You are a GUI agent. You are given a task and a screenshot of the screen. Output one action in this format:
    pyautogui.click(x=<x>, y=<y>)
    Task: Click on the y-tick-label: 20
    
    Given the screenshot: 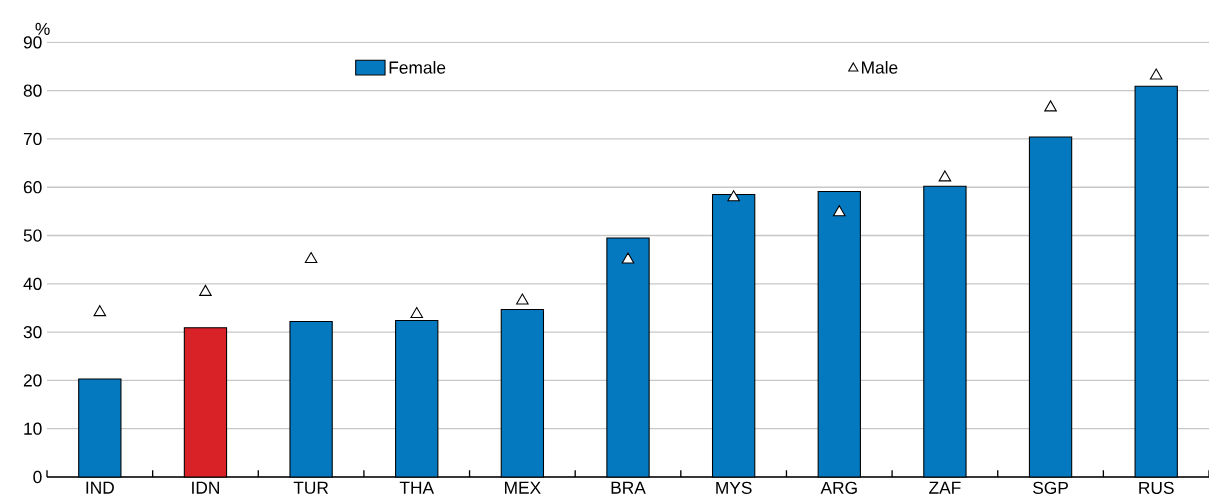 What is the action you would take?
    pyautogui.click(x=32, y=380)
    